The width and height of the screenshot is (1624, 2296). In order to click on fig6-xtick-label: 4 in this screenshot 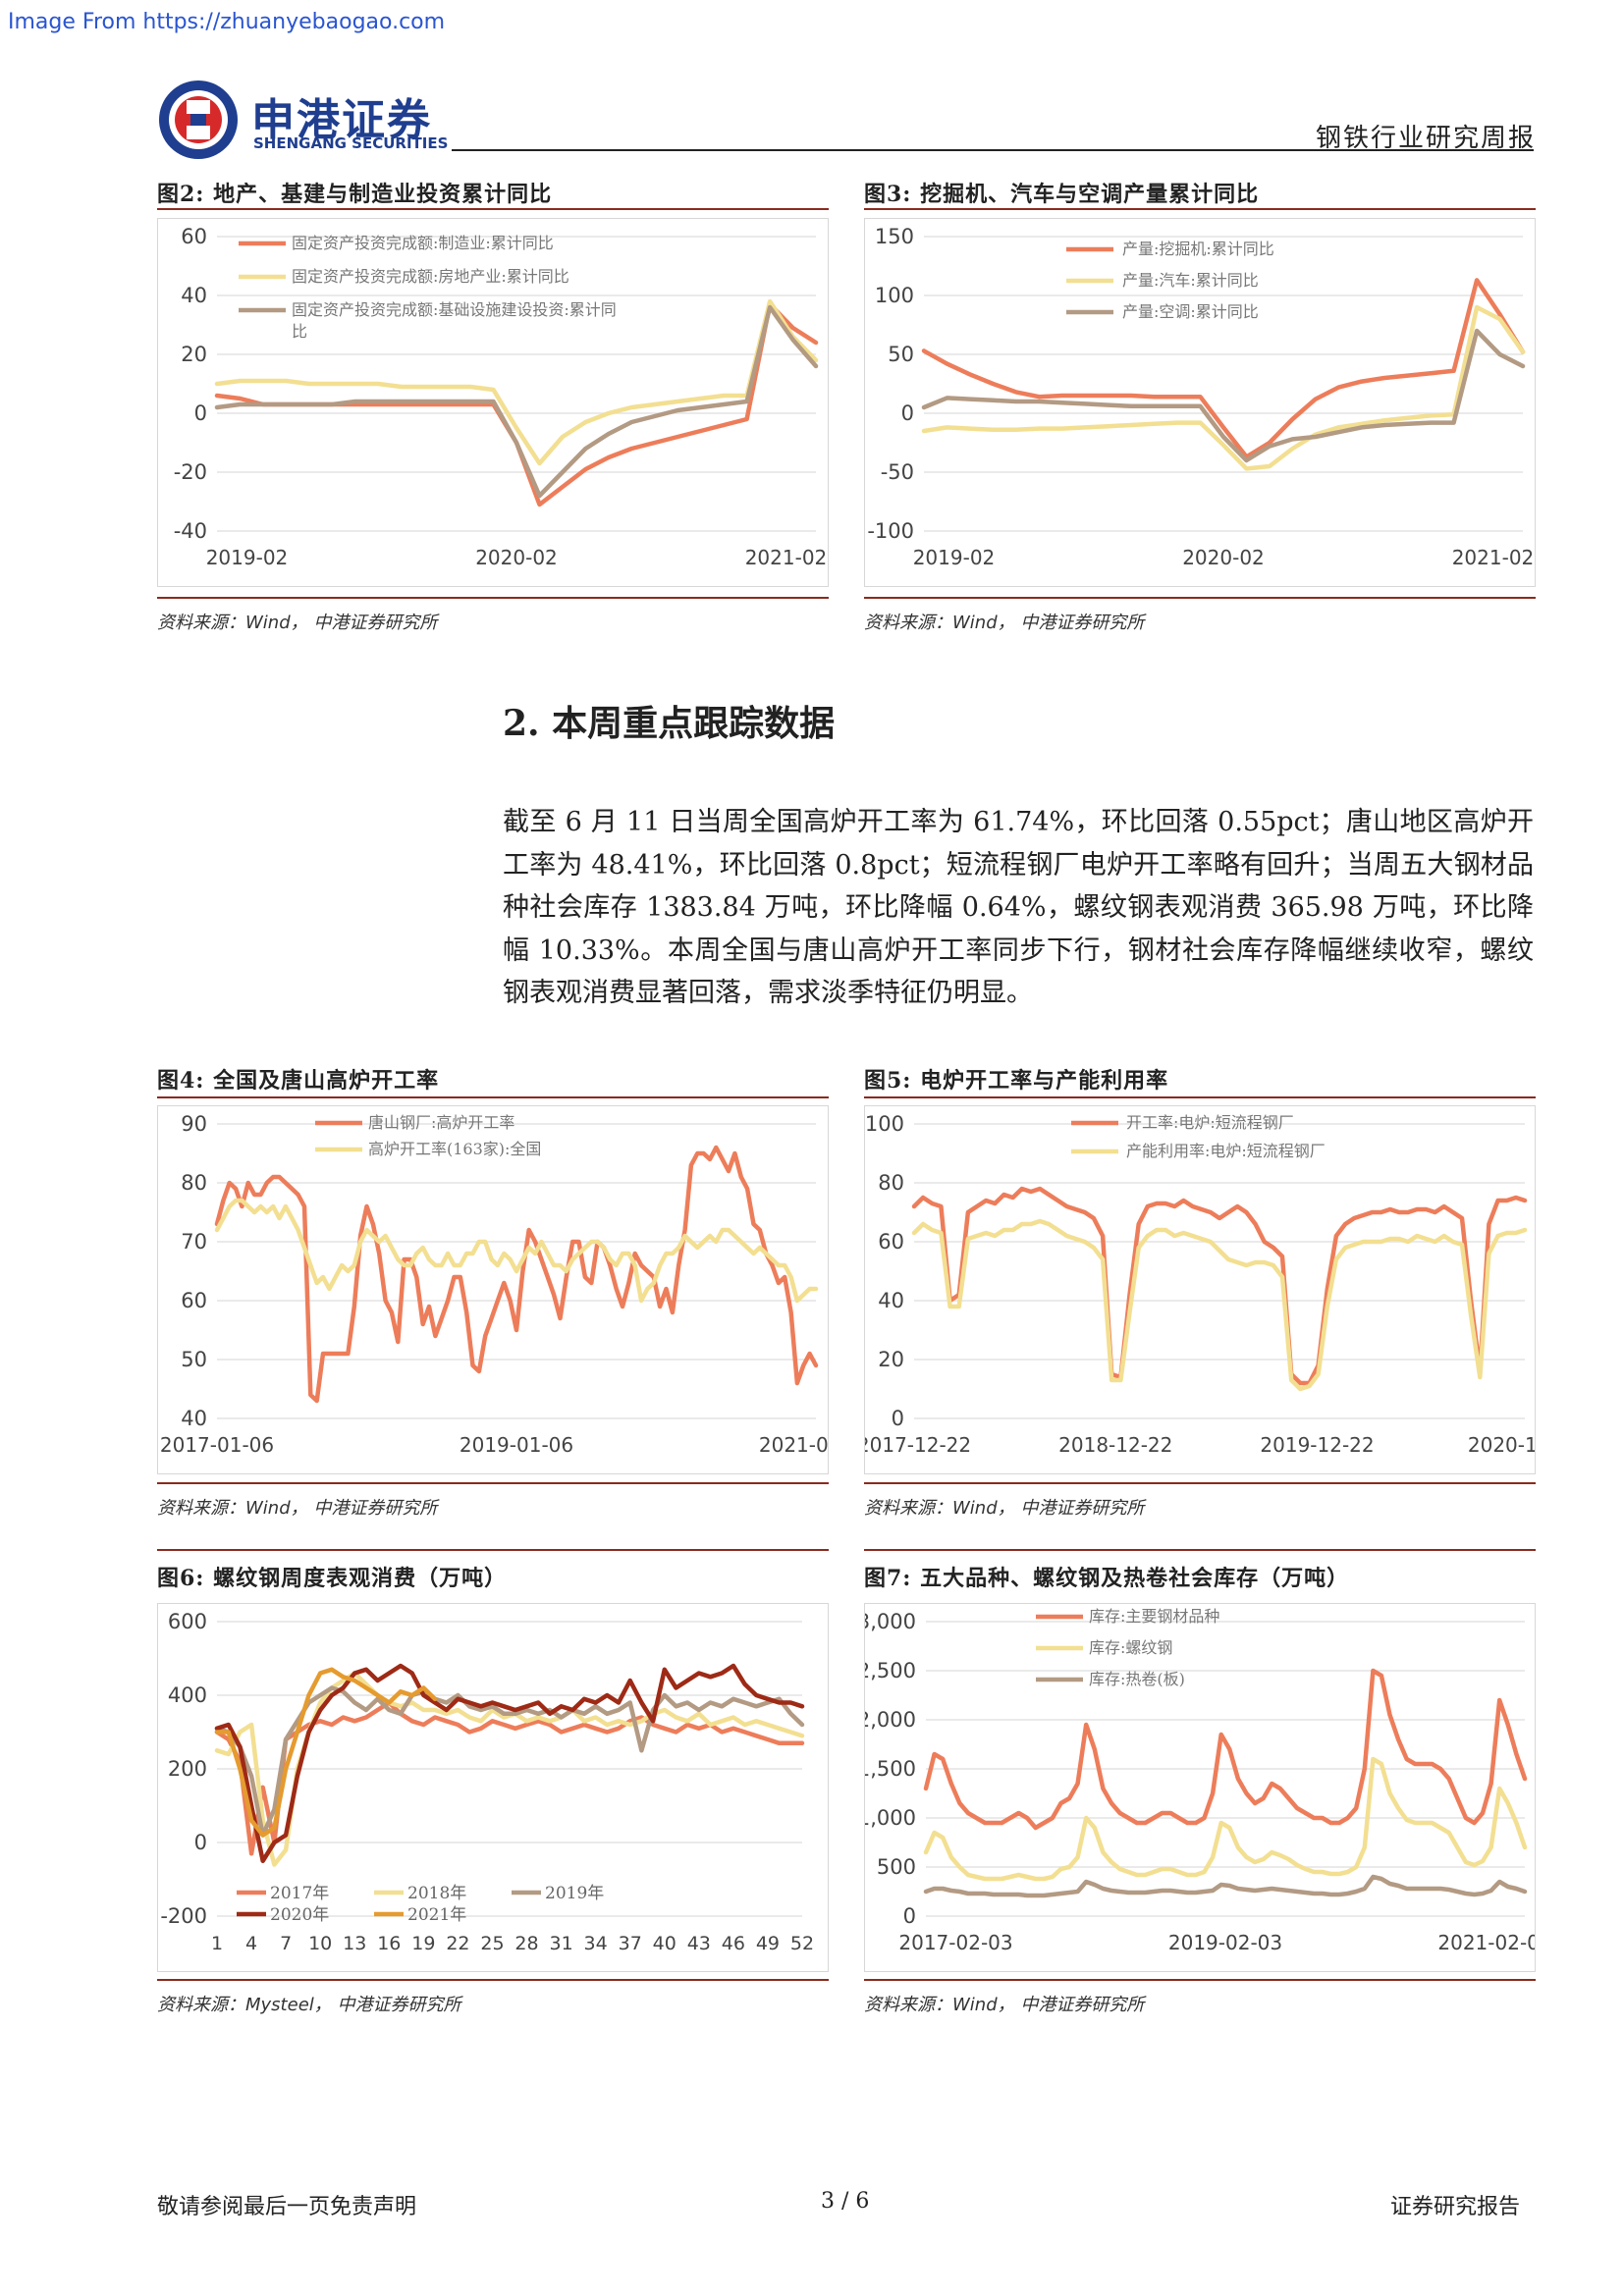, I will do `click(251, 1943)`.